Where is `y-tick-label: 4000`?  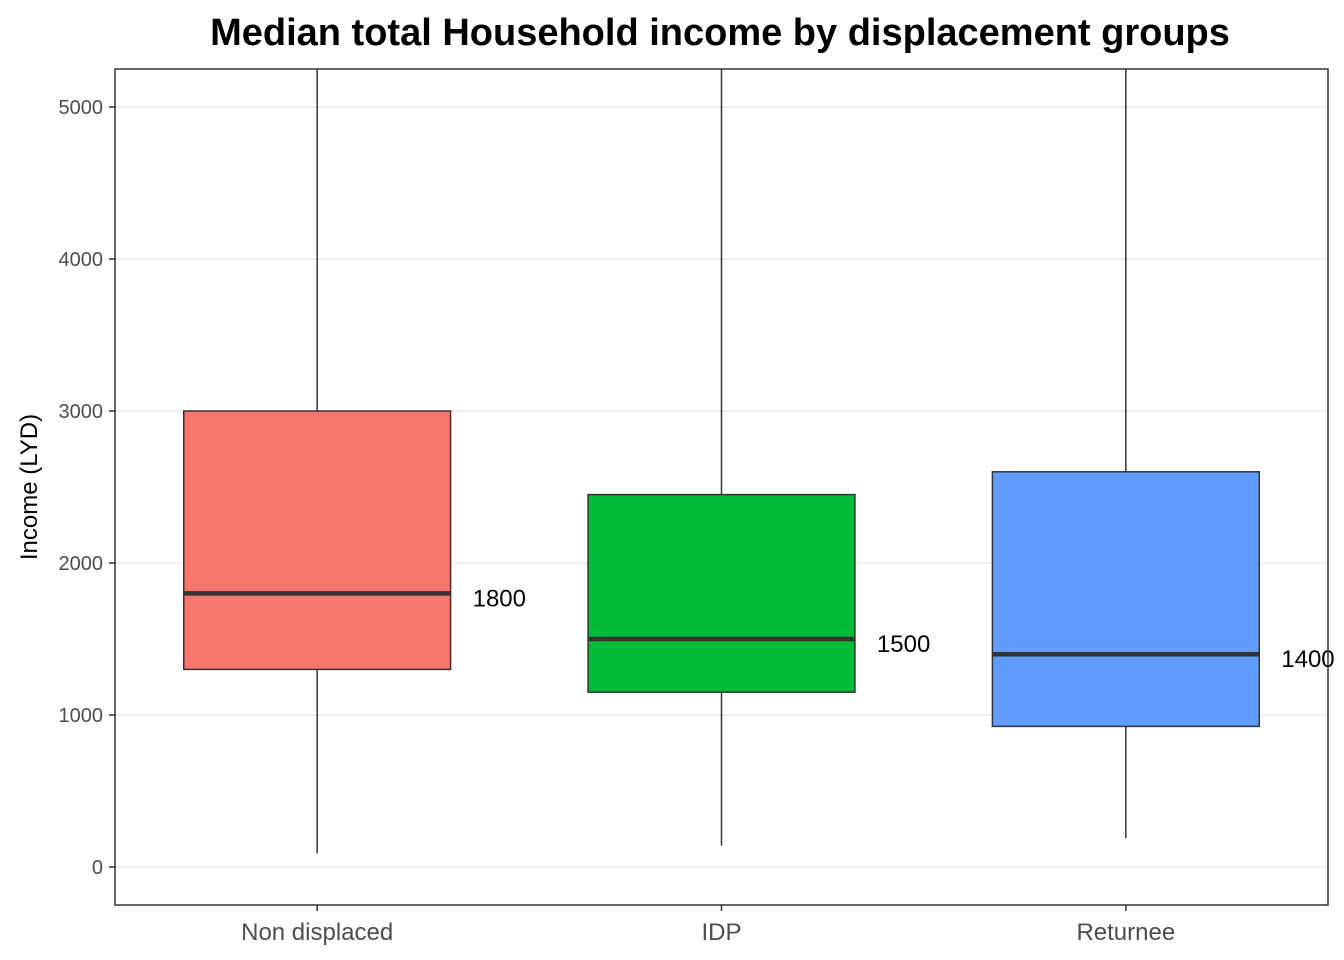
y-tick-label: 4000 is located at coordinates (81, 260).